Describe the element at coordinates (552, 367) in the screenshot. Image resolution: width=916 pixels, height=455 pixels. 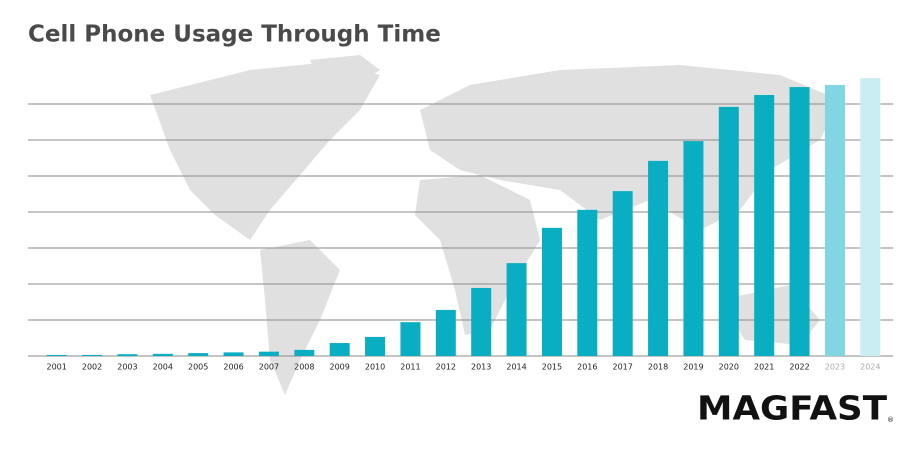
I see `x-tick-label: 2015` at that location.